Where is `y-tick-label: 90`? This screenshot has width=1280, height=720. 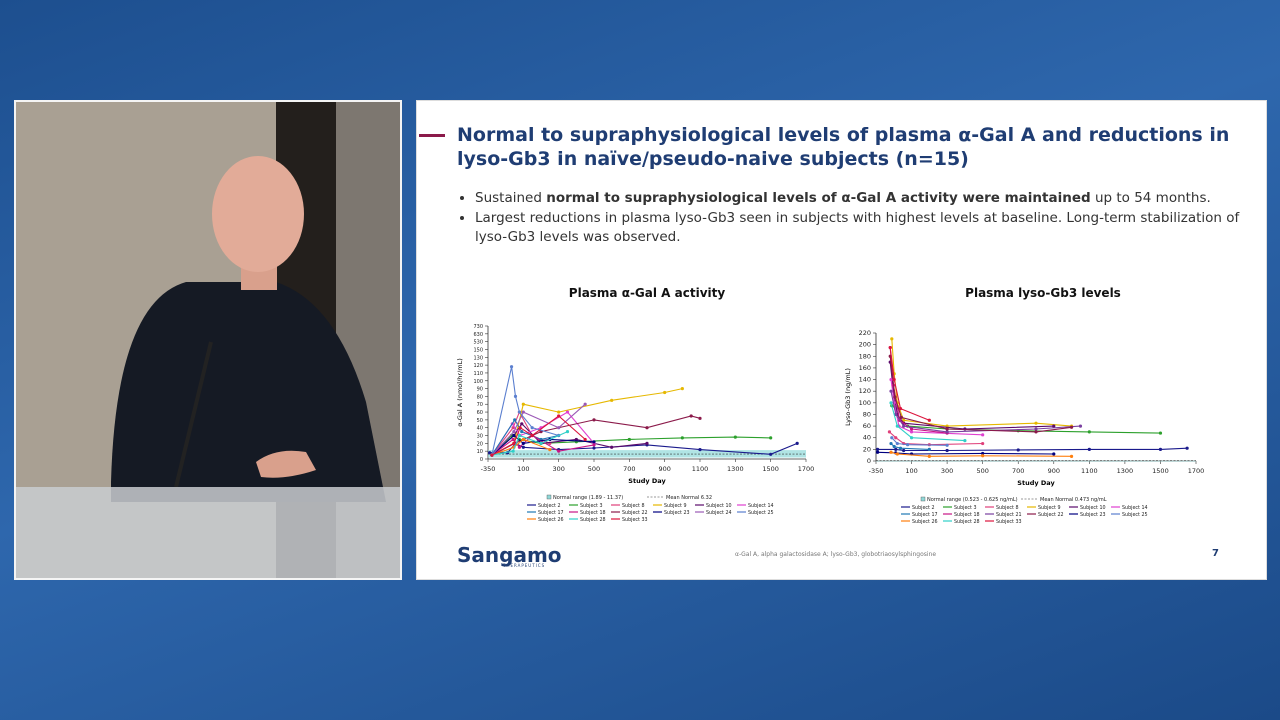
y-tick-label: 90 is located at coordinates (480, 390).